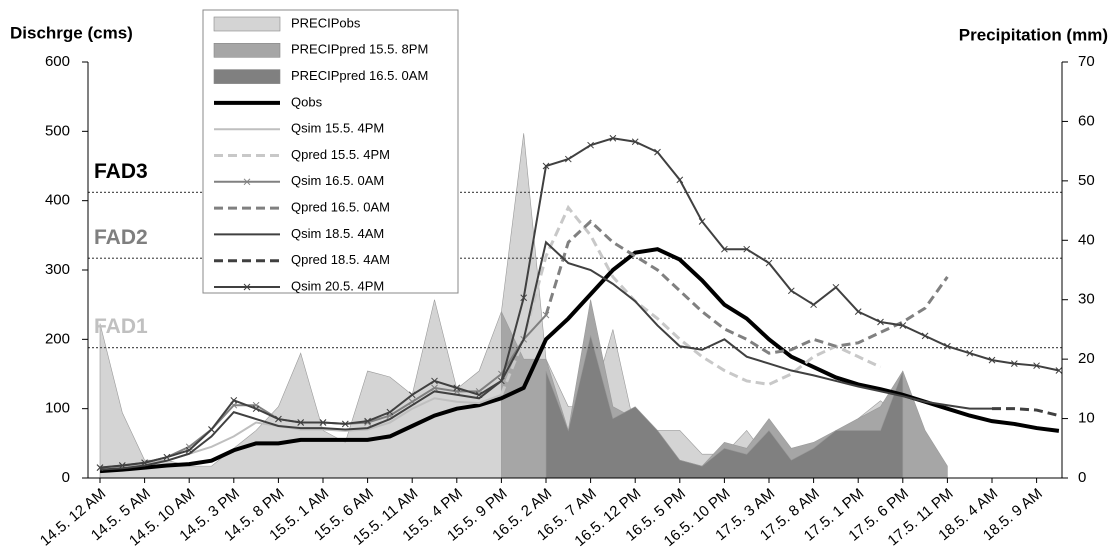 This screenshot has height=559, width=1114. I want to click on y-tick-label: 500, so click(57, 130).